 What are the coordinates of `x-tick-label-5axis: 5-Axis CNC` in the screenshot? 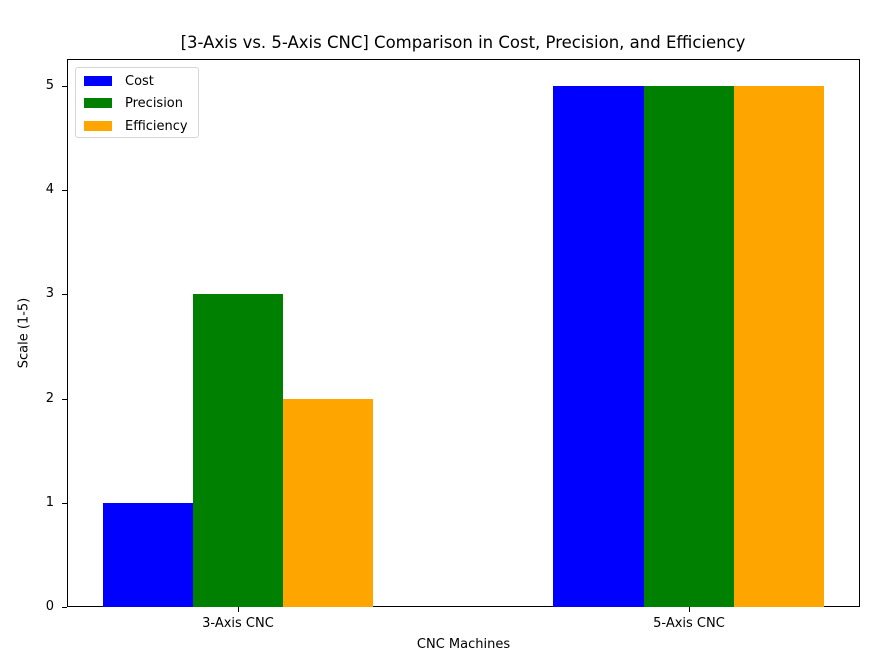 It's located at (689, 623).